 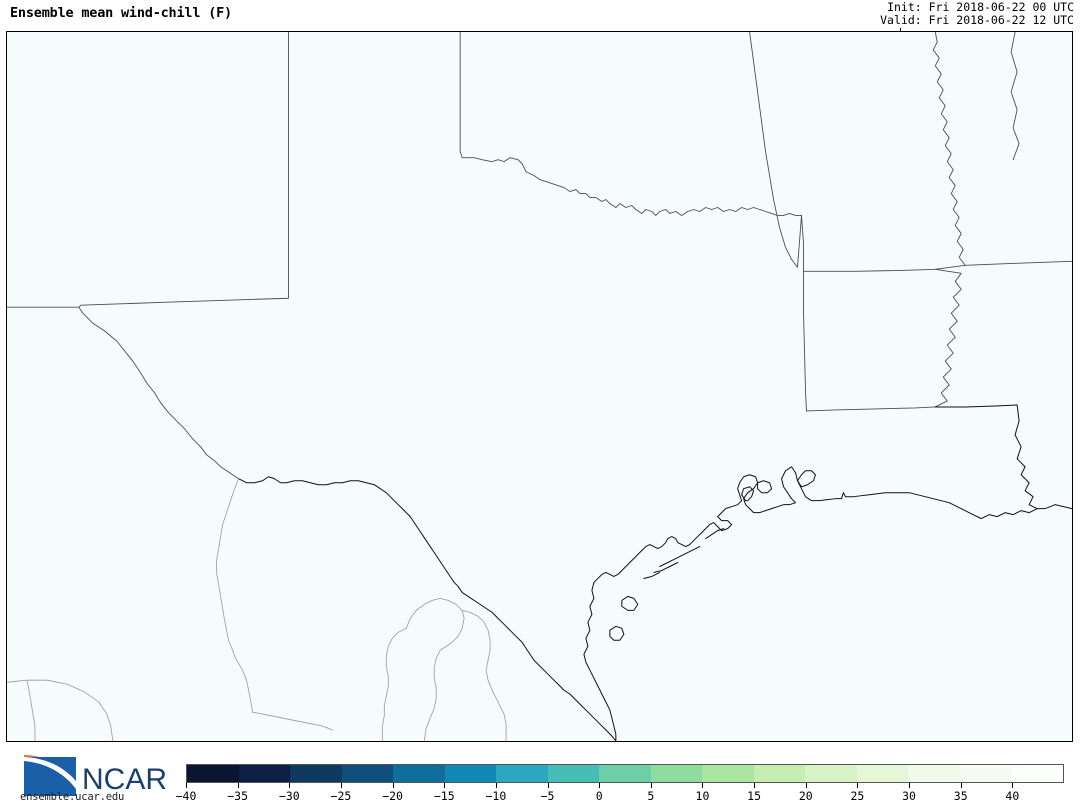 I want to click on logo-white-swoosh, so click(x=50, y=773).